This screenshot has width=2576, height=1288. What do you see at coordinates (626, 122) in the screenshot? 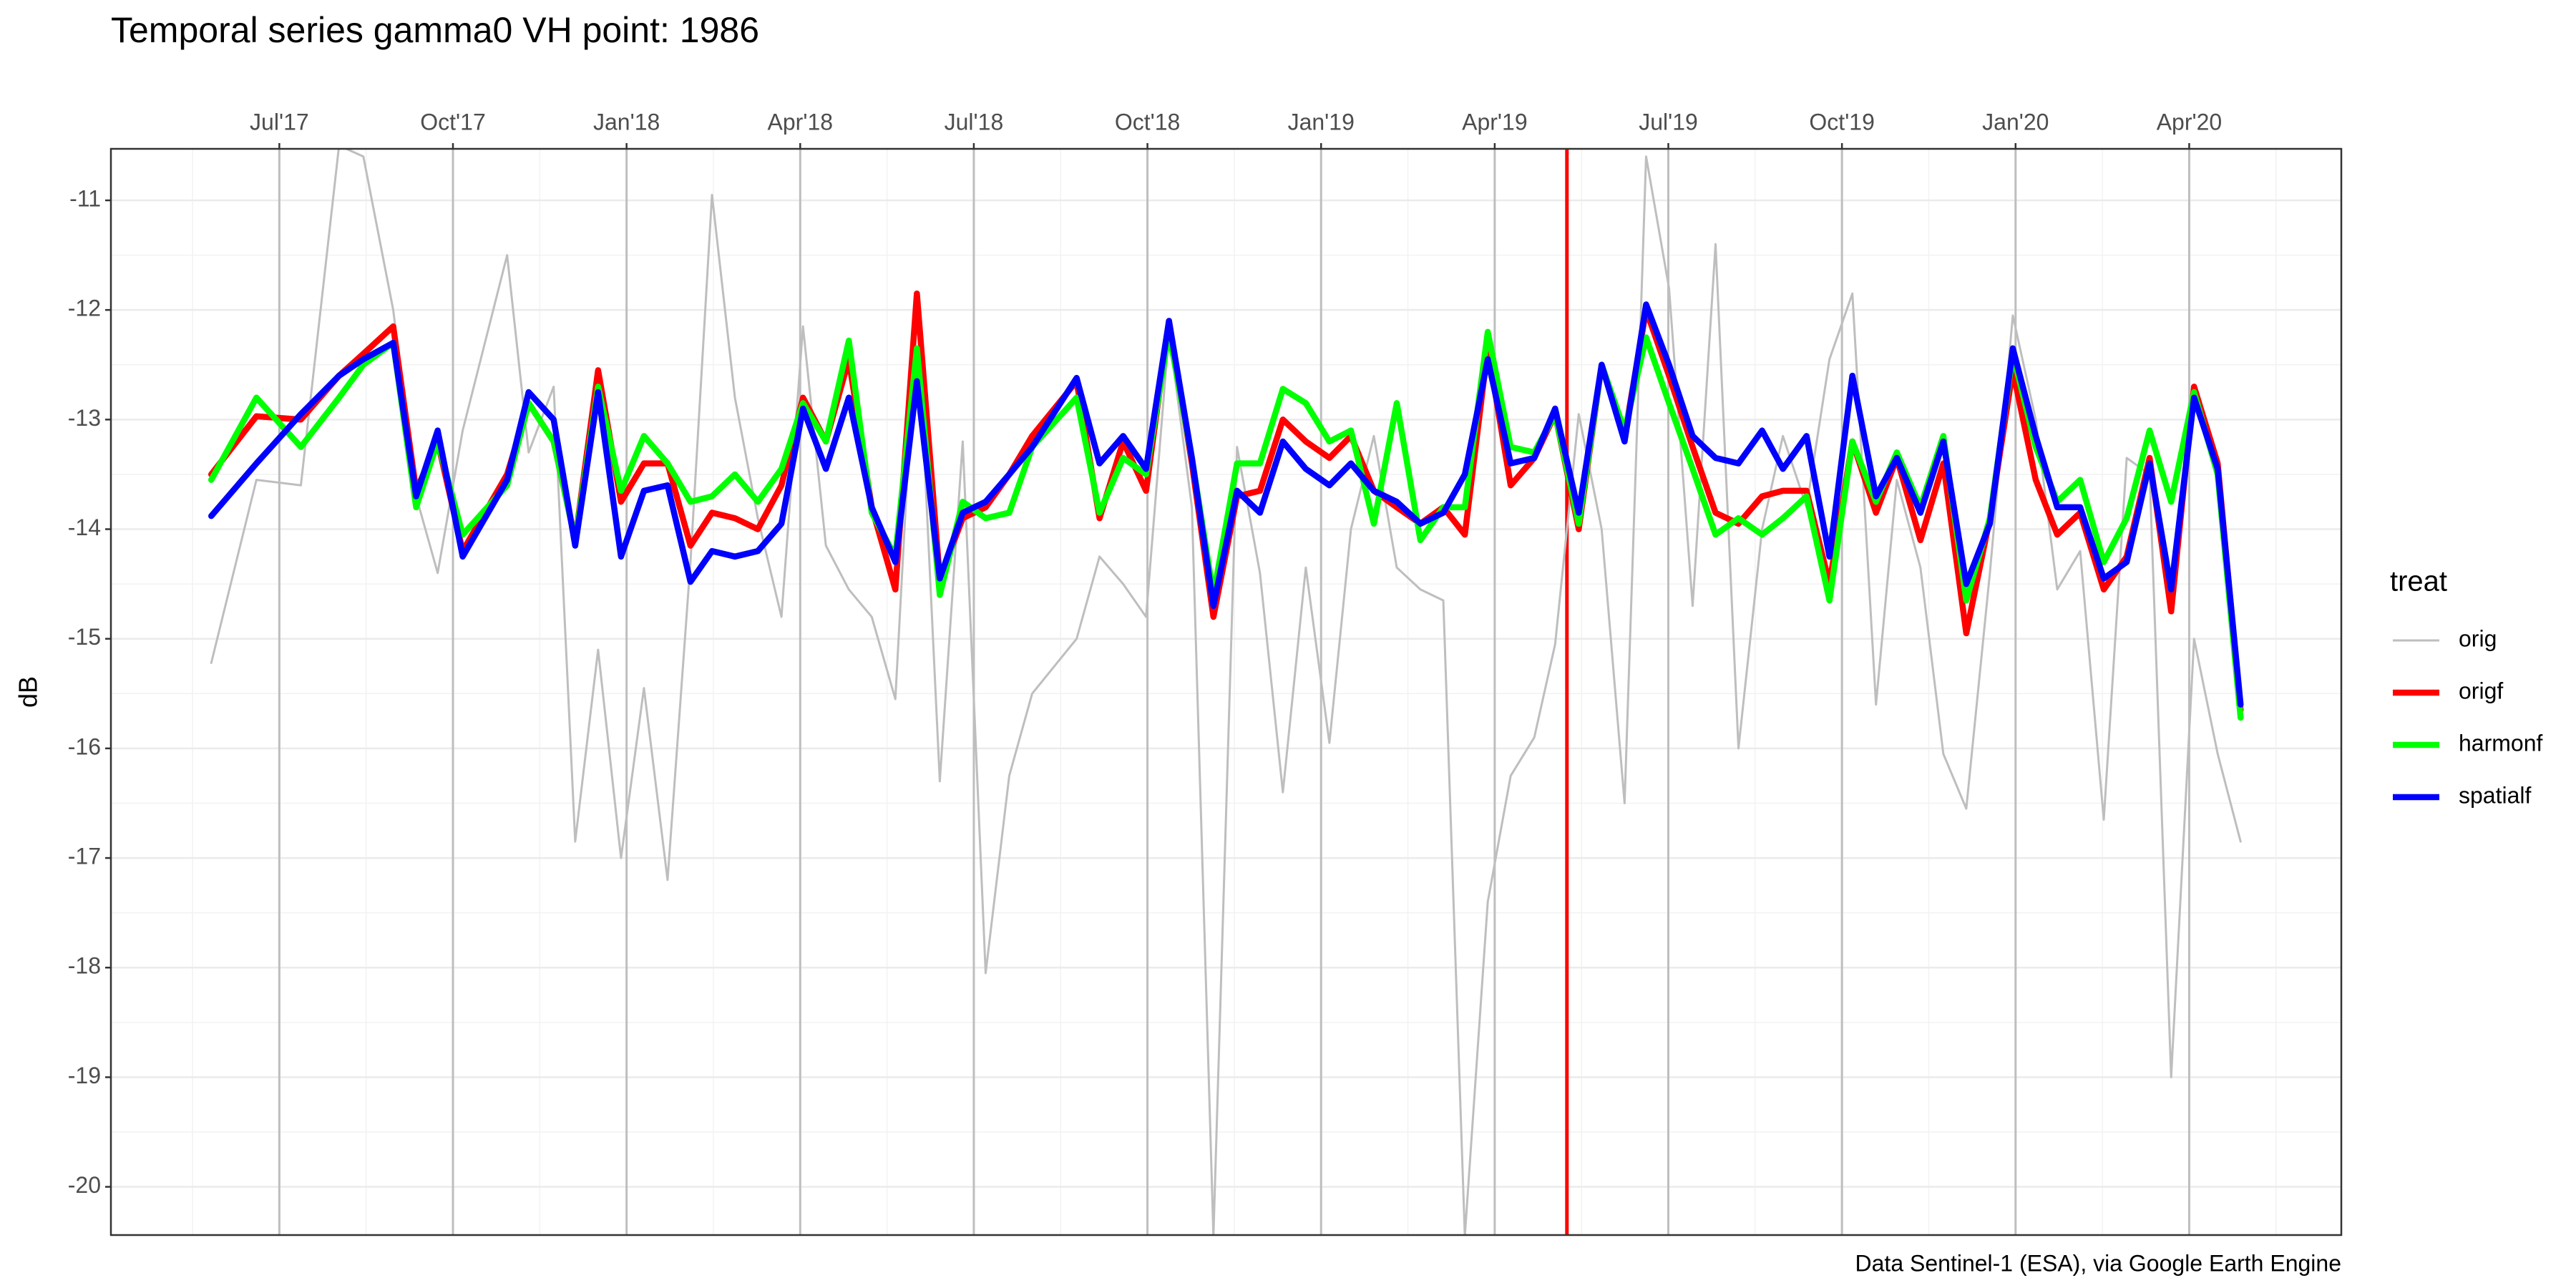
I see `x-tick-label: Jan'18` at bounding box center [626, 122].